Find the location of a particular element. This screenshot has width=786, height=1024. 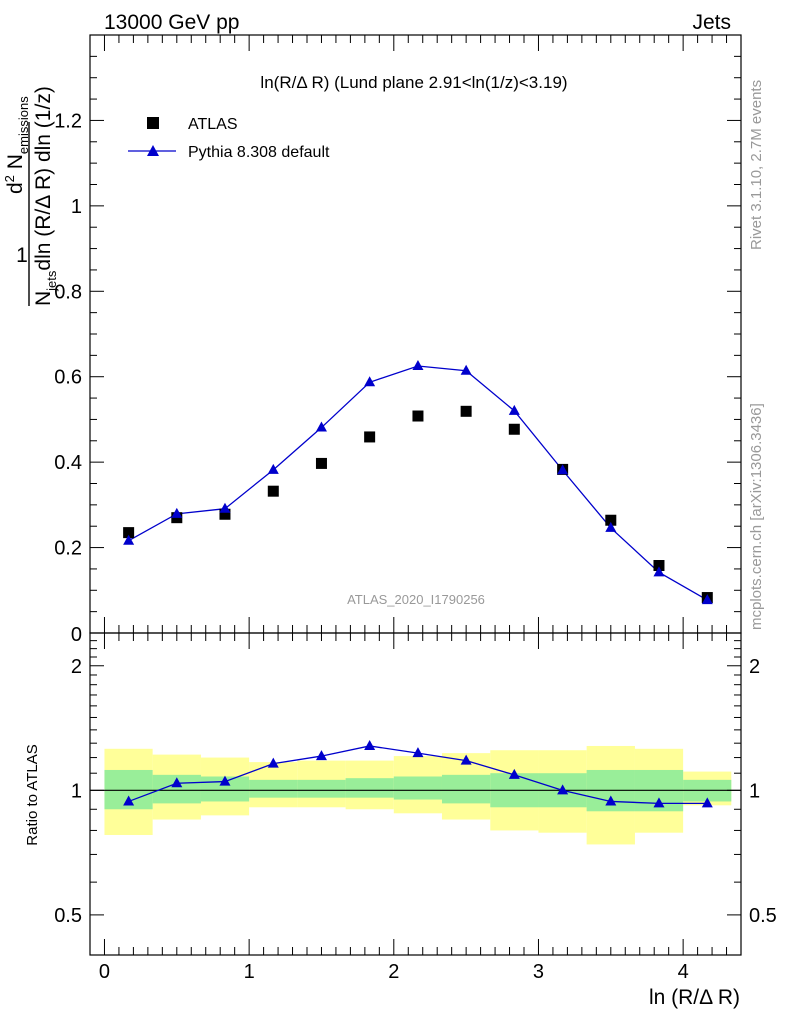

svg-text: d2 Nemissions is located at coordinates (16, 145).